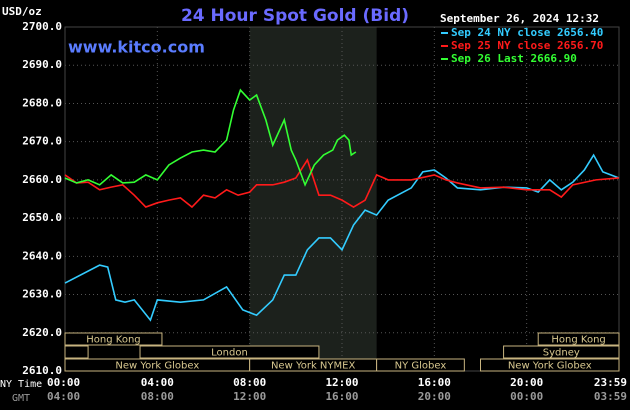 The width and height of the screenshot is (630, 410). What do you see at coordinates (341, 396) in the screenshot?
I see `x2-tick-label: 16:00` at bounding box center [341, 396].